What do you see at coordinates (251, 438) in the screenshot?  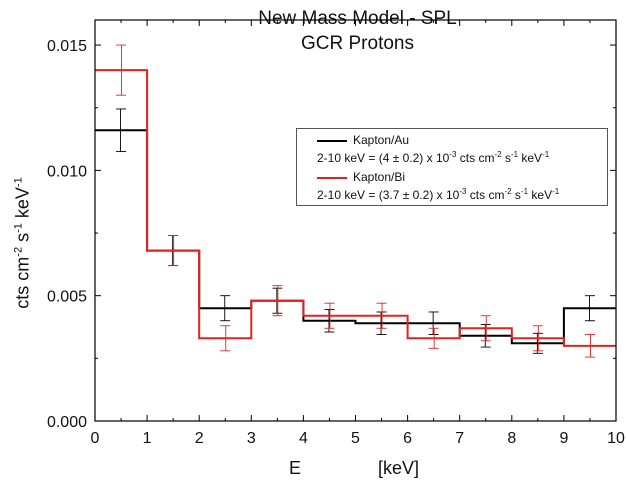 I see `x-tick-label: 3` at bounding box center [251, 438].